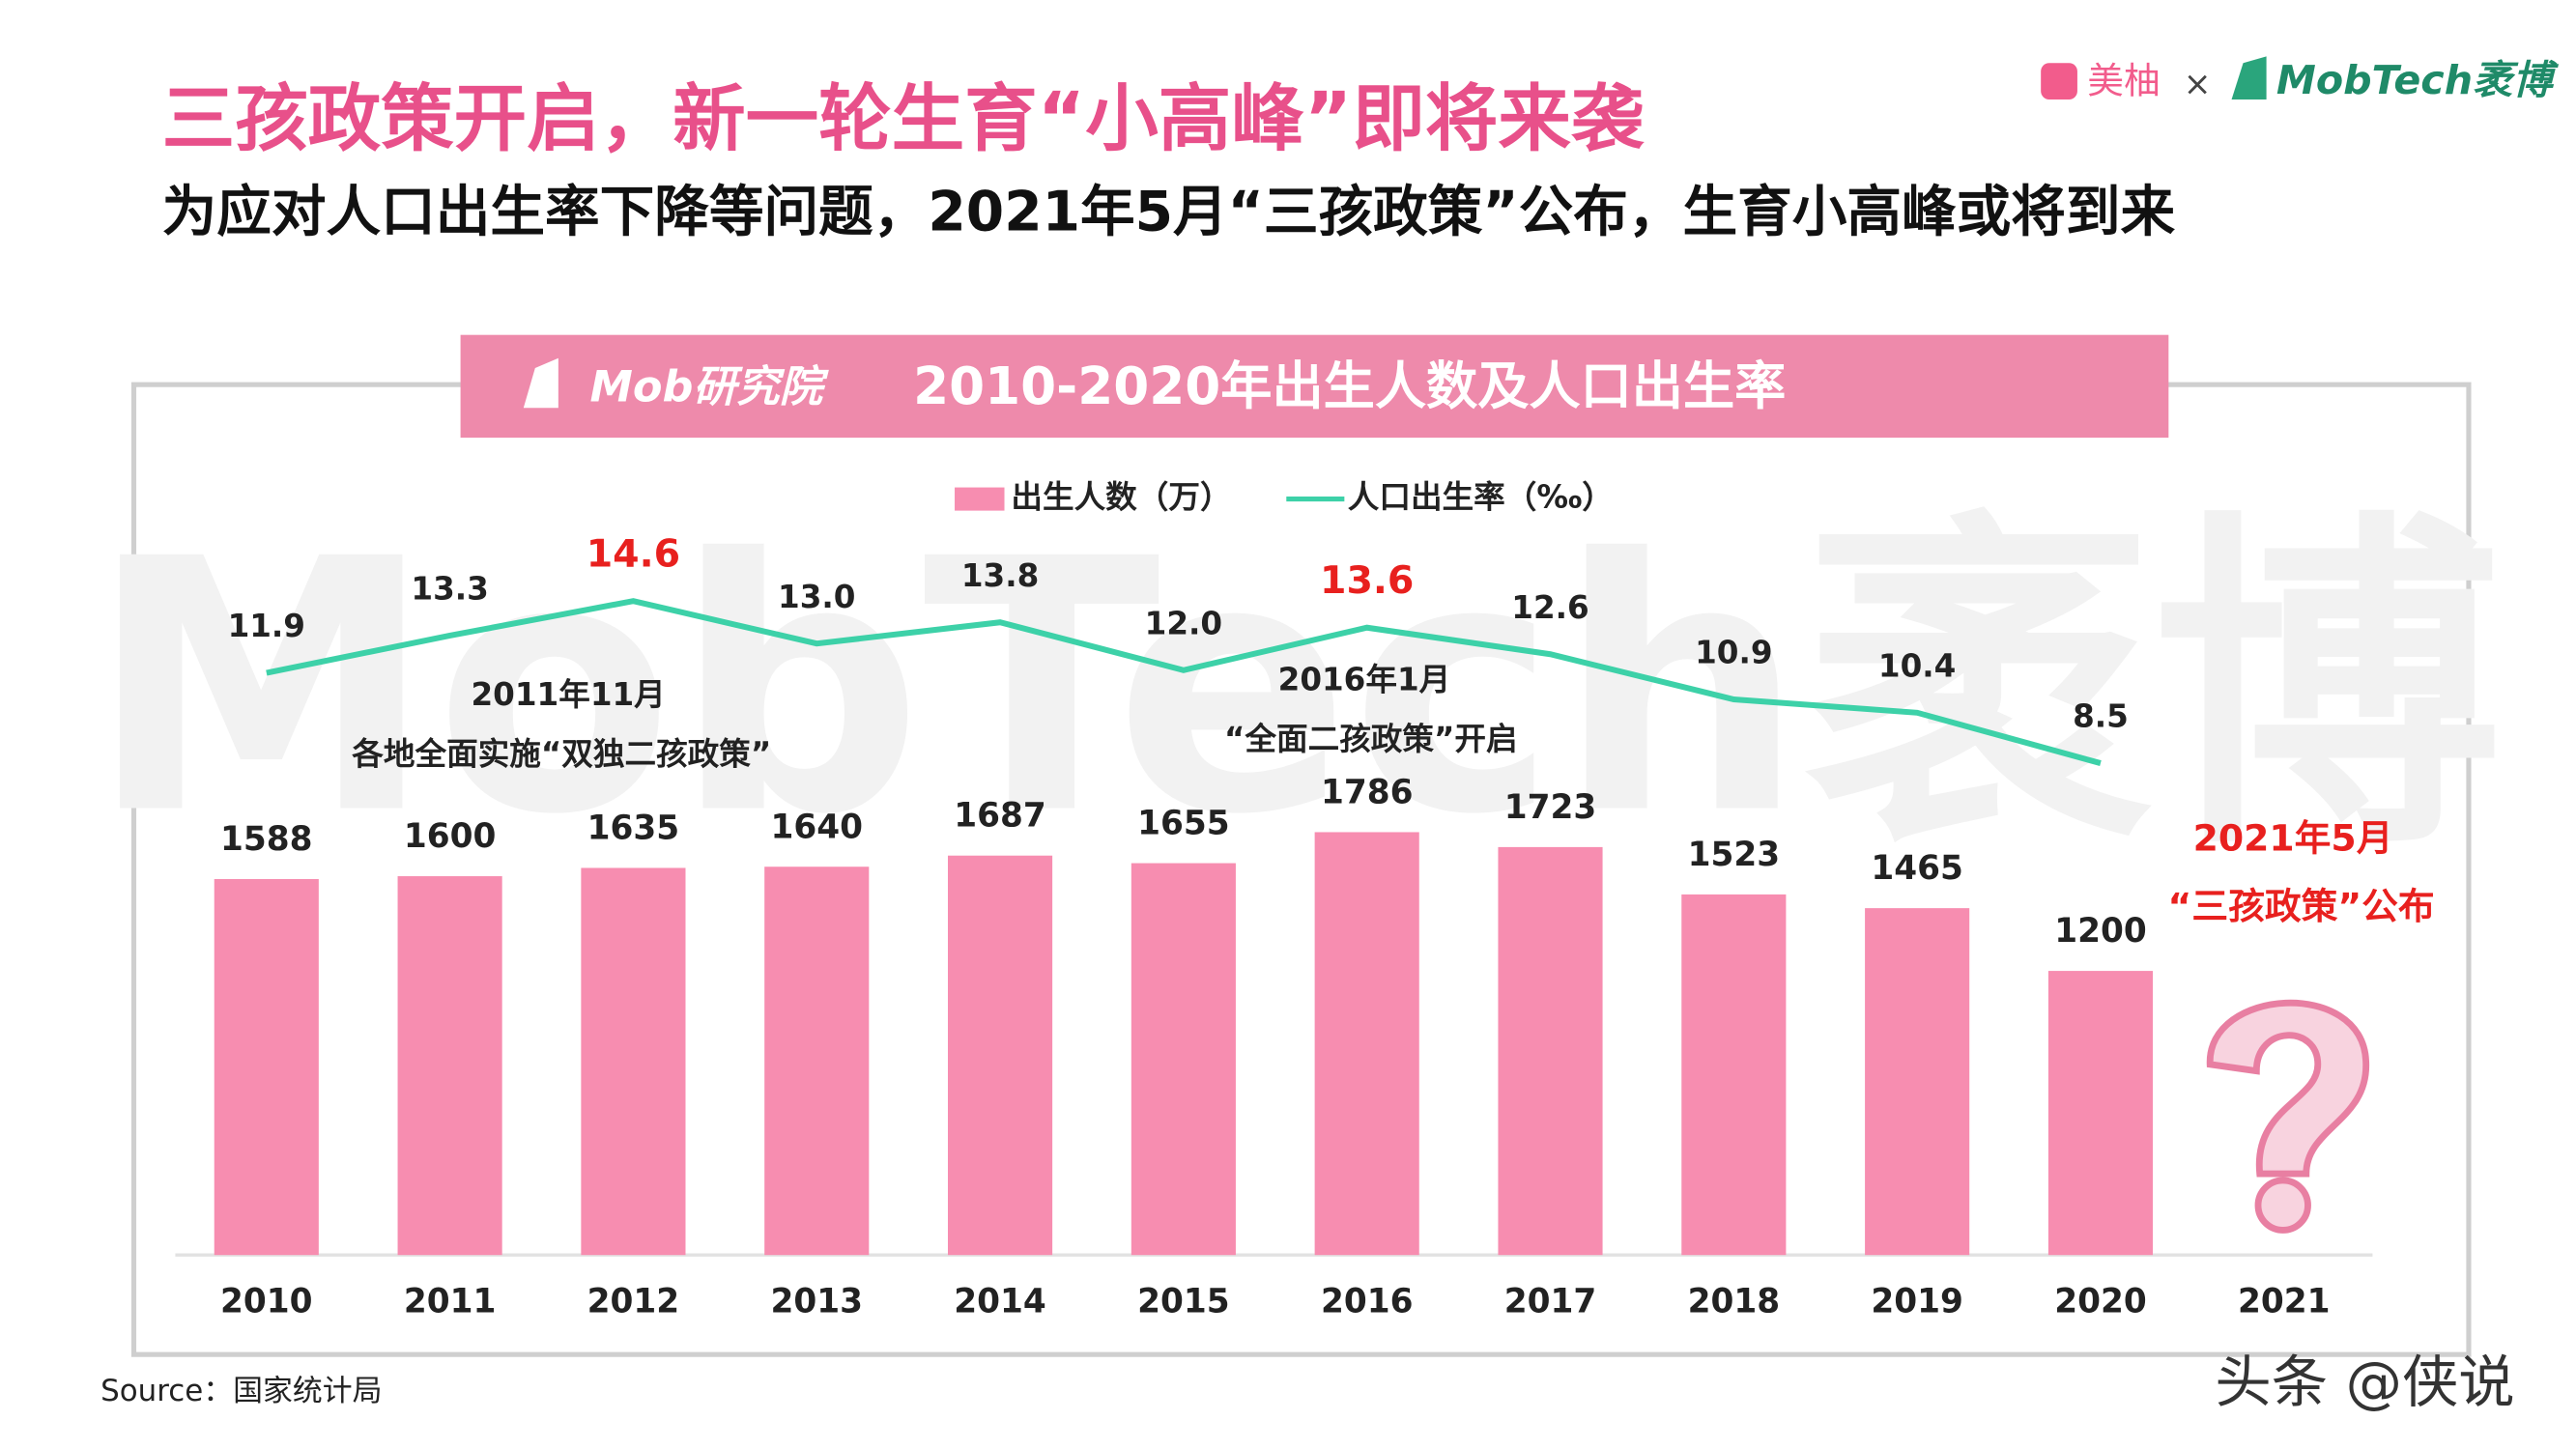 The width and height of the screenshot is (2576, 1449). I want to click on legend-swatch, so click(980, 499).